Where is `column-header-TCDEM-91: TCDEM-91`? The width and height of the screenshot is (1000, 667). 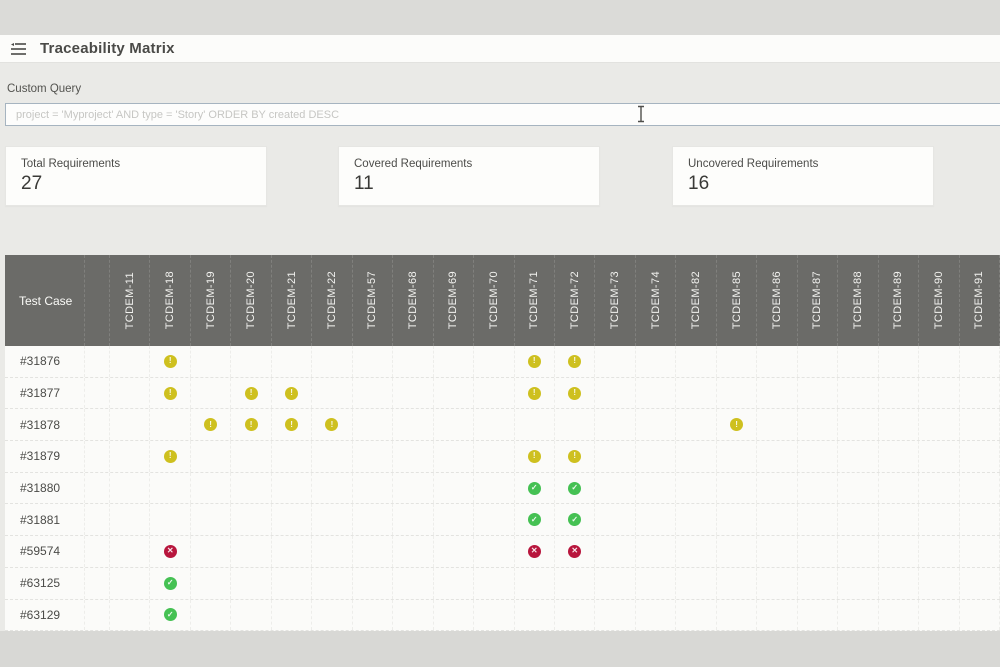 column-header-TCDEM-91: TCDEM-91 is located at coordinates (980, 300).